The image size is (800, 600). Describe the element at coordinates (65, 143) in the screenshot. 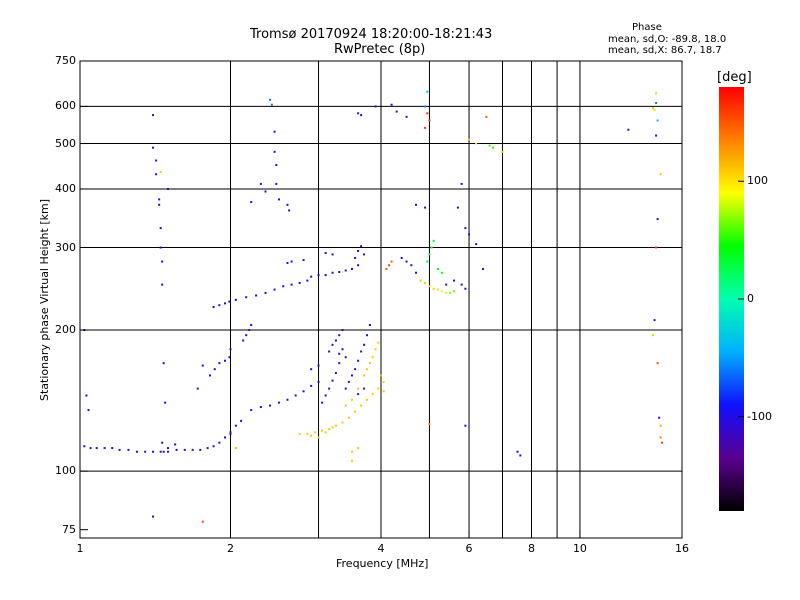

I see `y-tick-label: 500` at that location.